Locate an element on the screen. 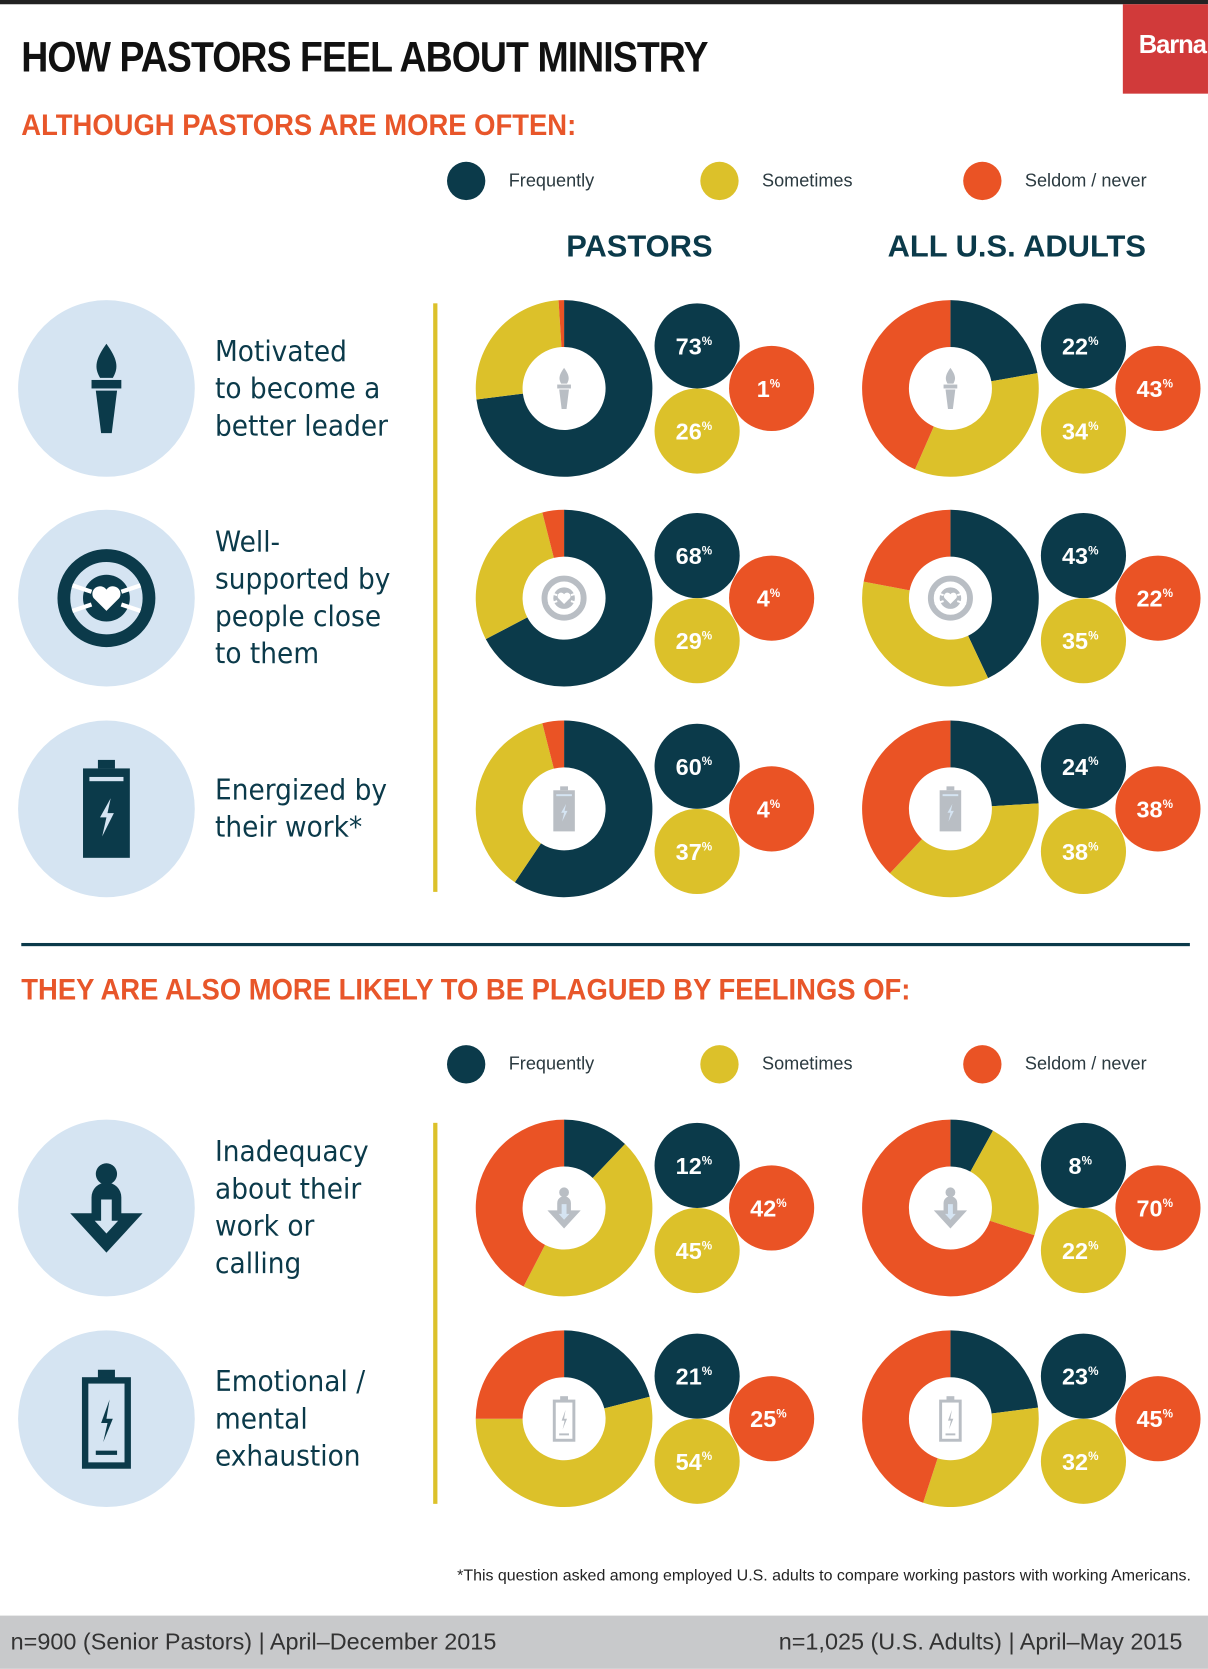 The width and height of the screenshot is (1208, 1669). battery-full-icon is located at coordinates (950, 809).